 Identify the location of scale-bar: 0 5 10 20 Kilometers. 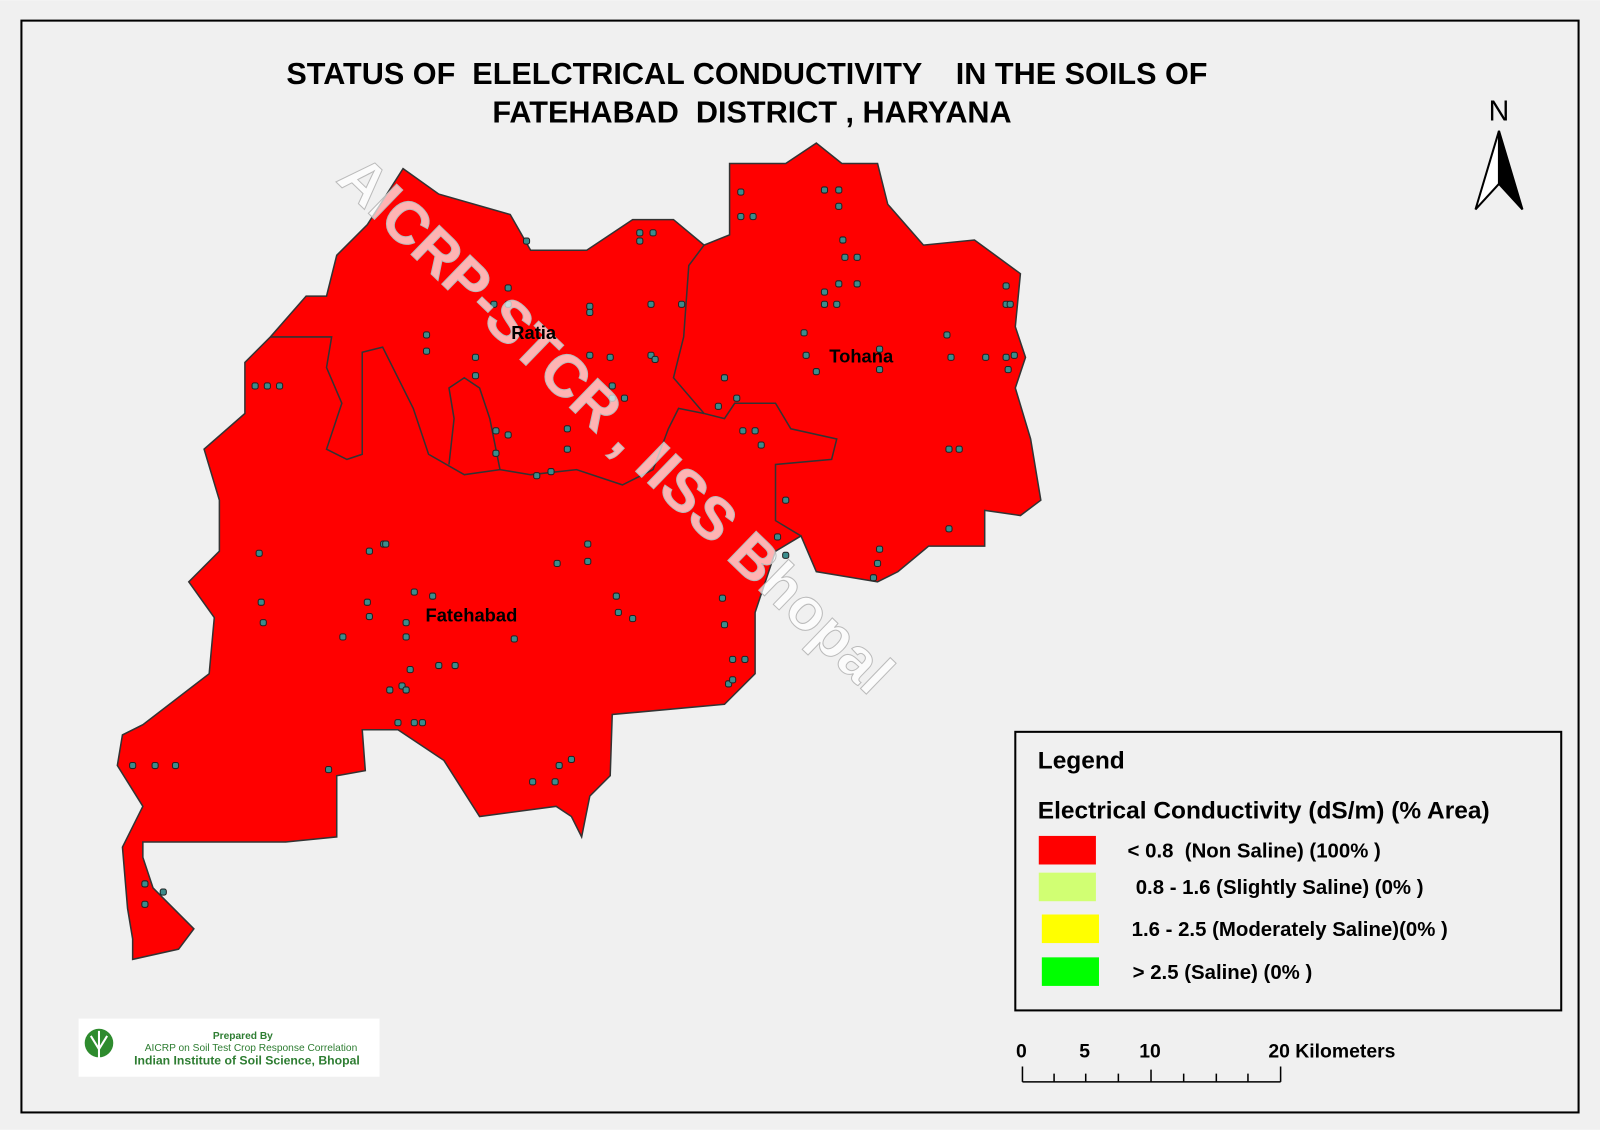
(1205, 1061).